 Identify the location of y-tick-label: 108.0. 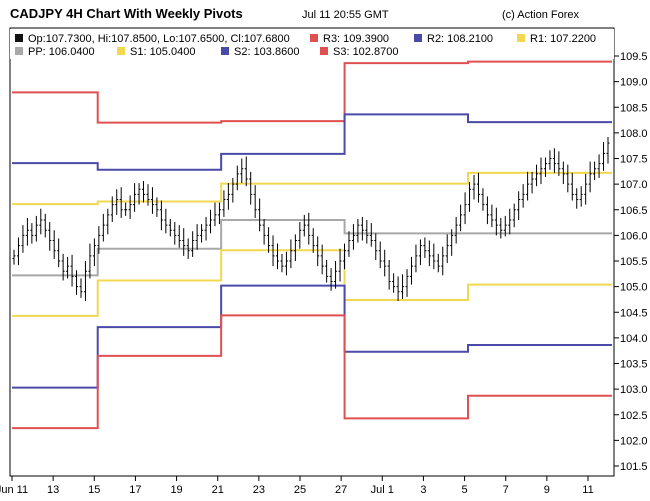
(634, 134).